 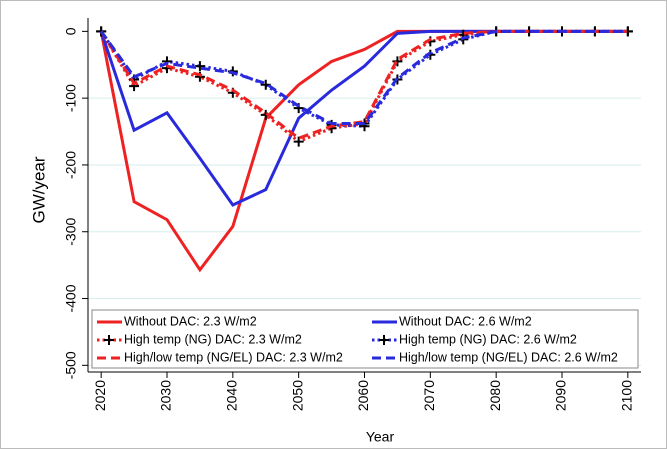 I want to click on x-tick-label: 2060, so click(x=363, y=395).